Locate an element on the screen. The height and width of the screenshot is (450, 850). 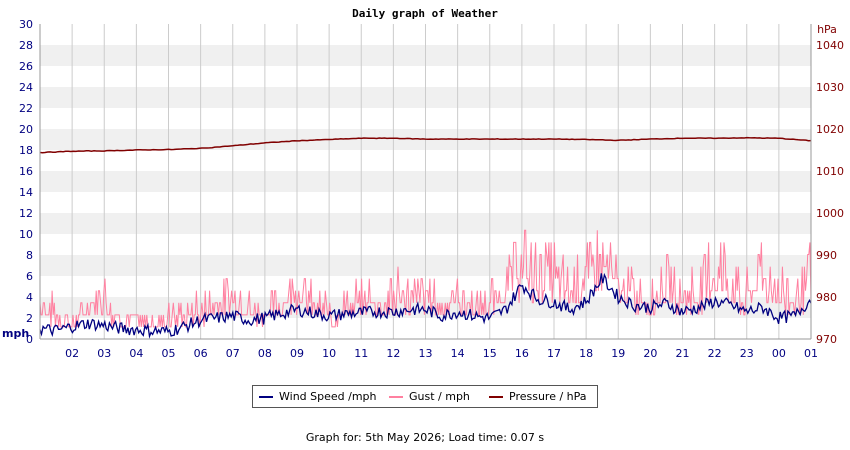
left-tick-2: 2 is located at coordinates (29, 318).